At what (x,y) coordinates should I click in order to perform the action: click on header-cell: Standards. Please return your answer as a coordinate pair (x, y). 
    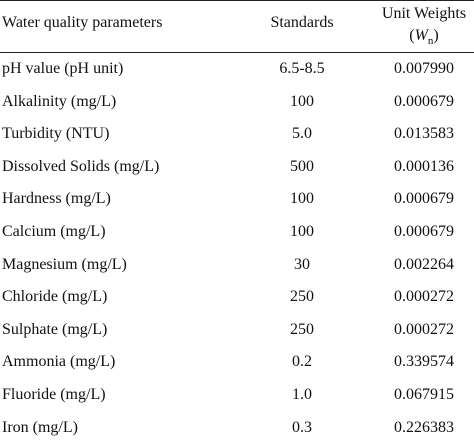
    Looking at the image, I should click on (302, 22).